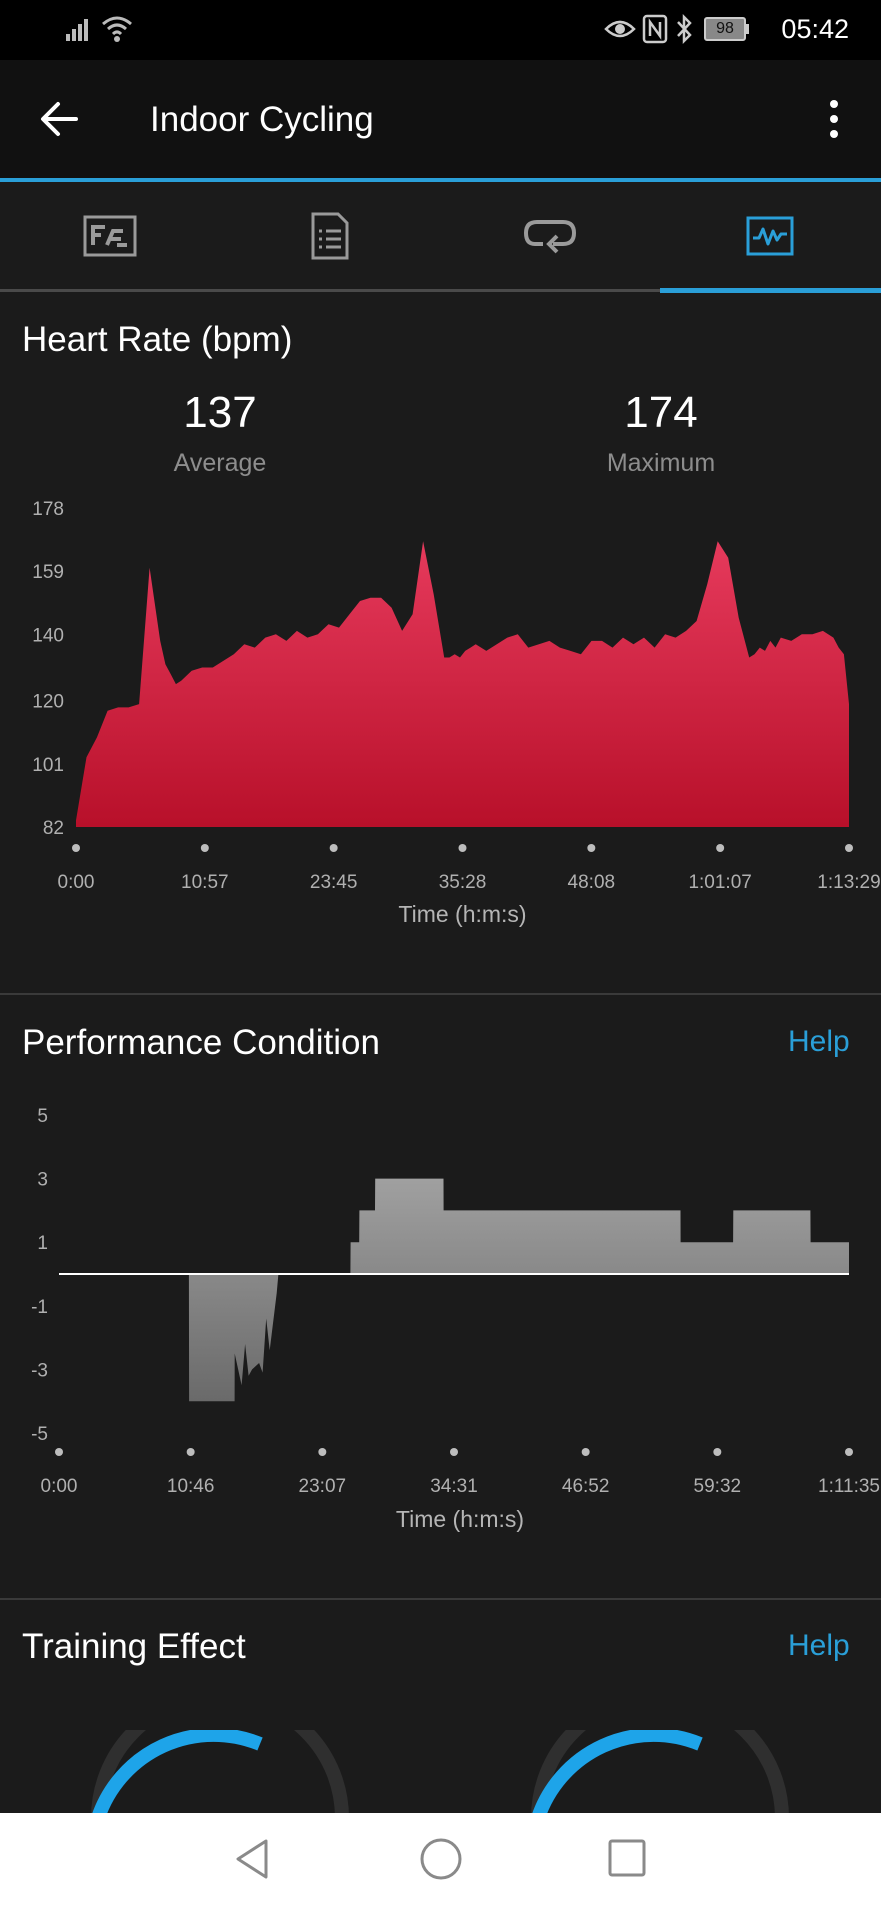 The height and width of the screenshot is (1909, 881). Describe the element at coordinates (592, 882) in the screenshot. I see `x-tick-label: 48:08` at that location.